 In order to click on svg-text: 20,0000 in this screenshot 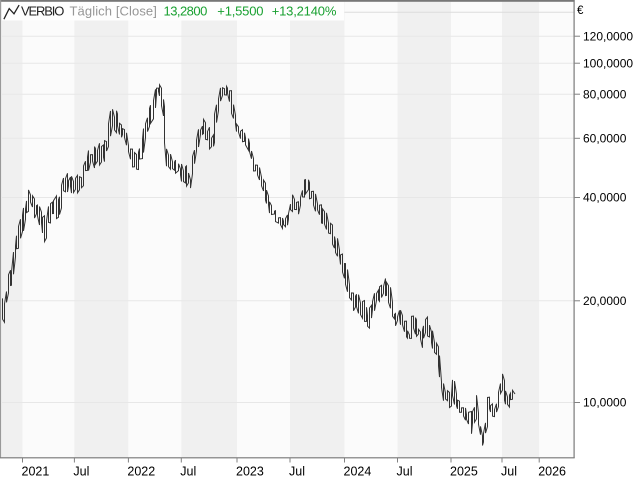, I will do `click(605, 301)`.